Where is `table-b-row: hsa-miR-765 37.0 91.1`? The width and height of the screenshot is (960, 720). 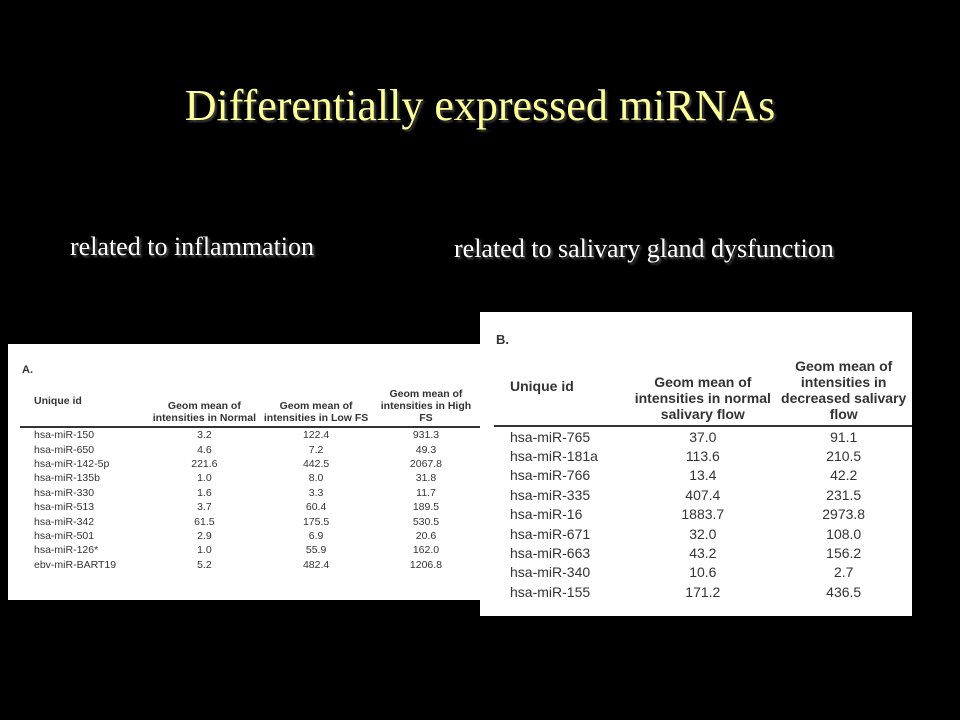 table-b-row: hsa-miR-765 37.0 91.1 is located at coordinates (703, 436).